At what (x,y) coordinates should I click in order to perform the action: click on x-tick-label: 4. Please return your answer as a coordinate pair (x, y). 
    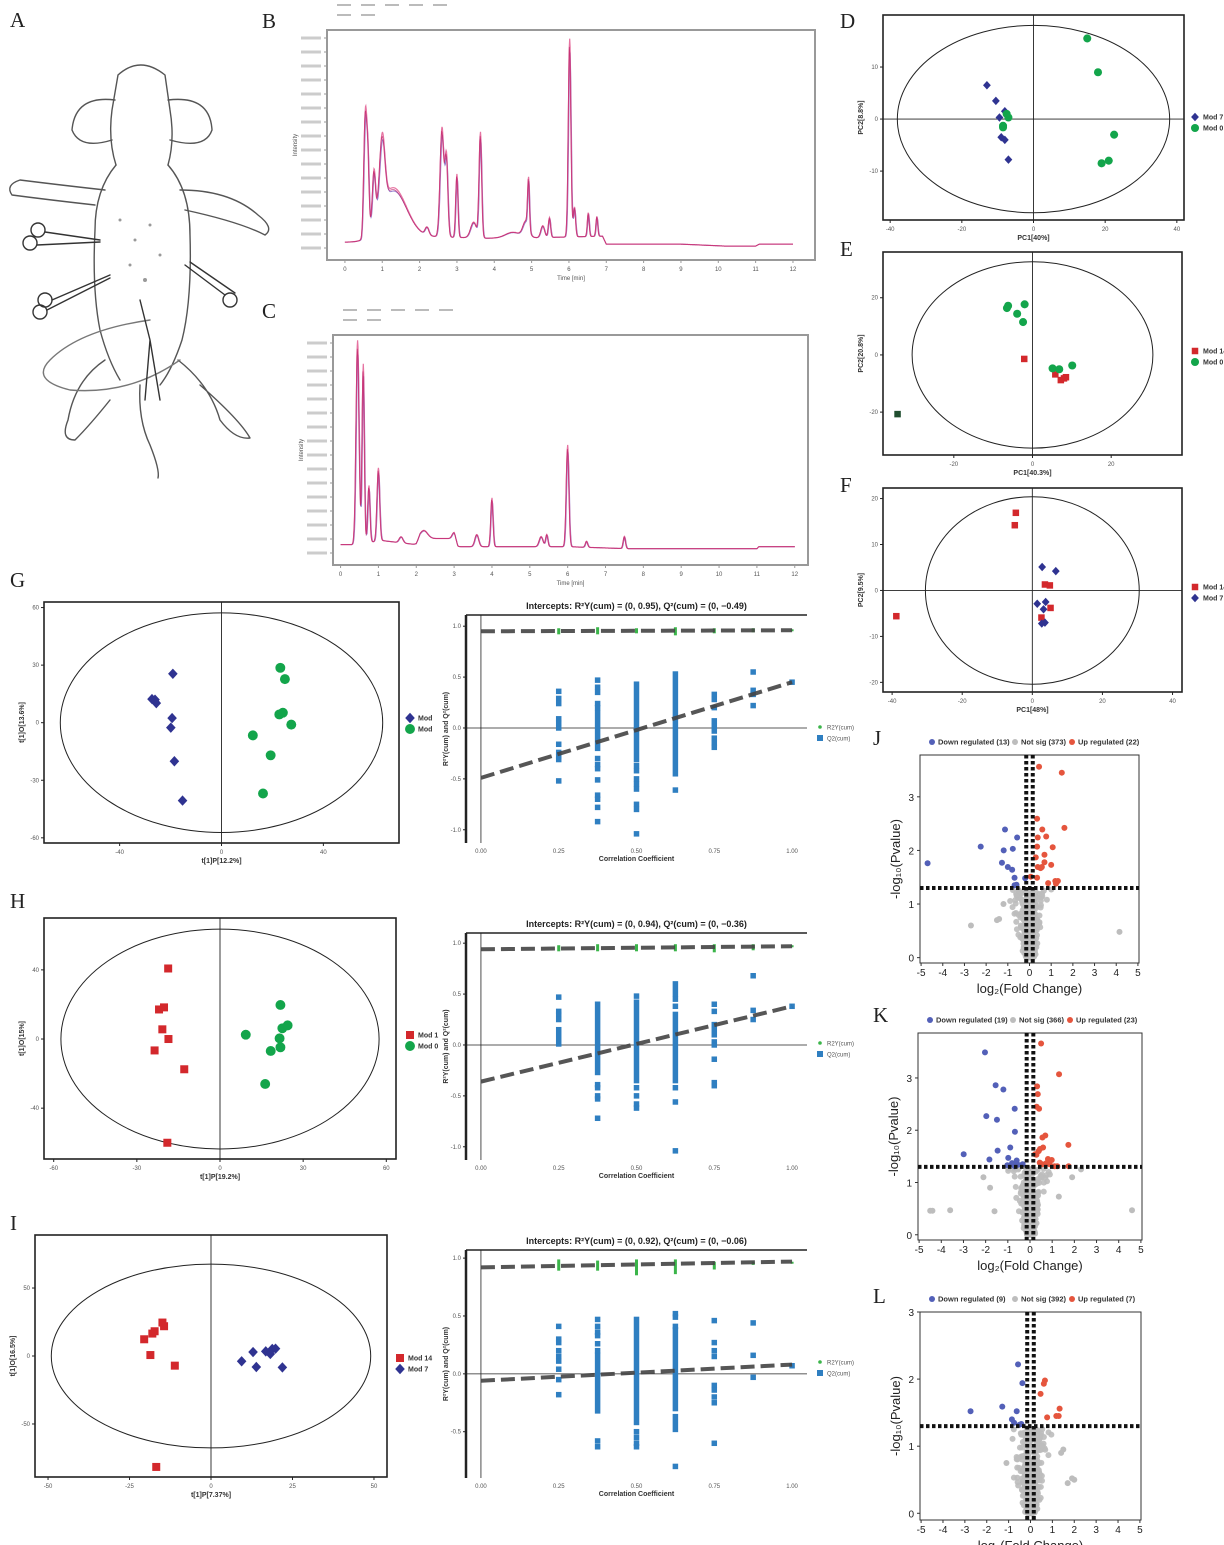
    Looking at the image, I should click on (492, 575).